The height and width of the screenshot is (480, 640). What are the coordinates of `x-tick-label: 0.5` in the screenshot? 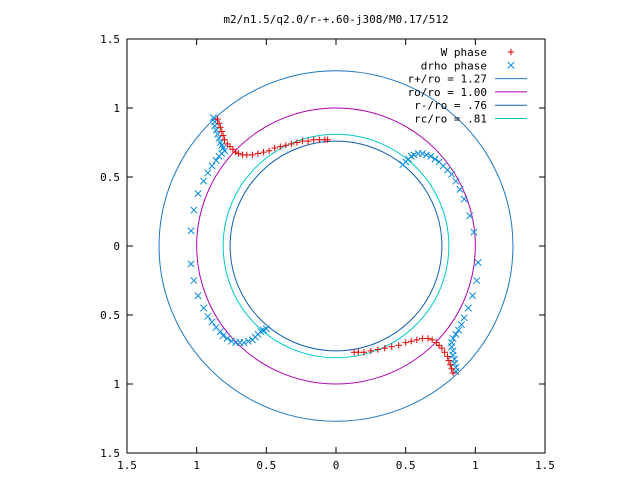 It's located at (266, 465).